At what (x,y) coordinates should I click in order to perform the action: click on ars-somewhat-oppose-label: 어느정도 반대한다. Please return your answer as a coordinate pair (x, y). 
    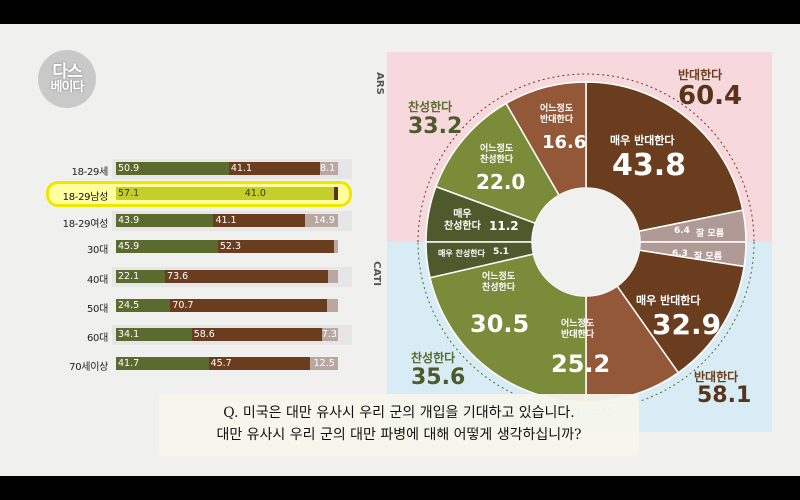
    Looking at the image, I should click on (557, 114).